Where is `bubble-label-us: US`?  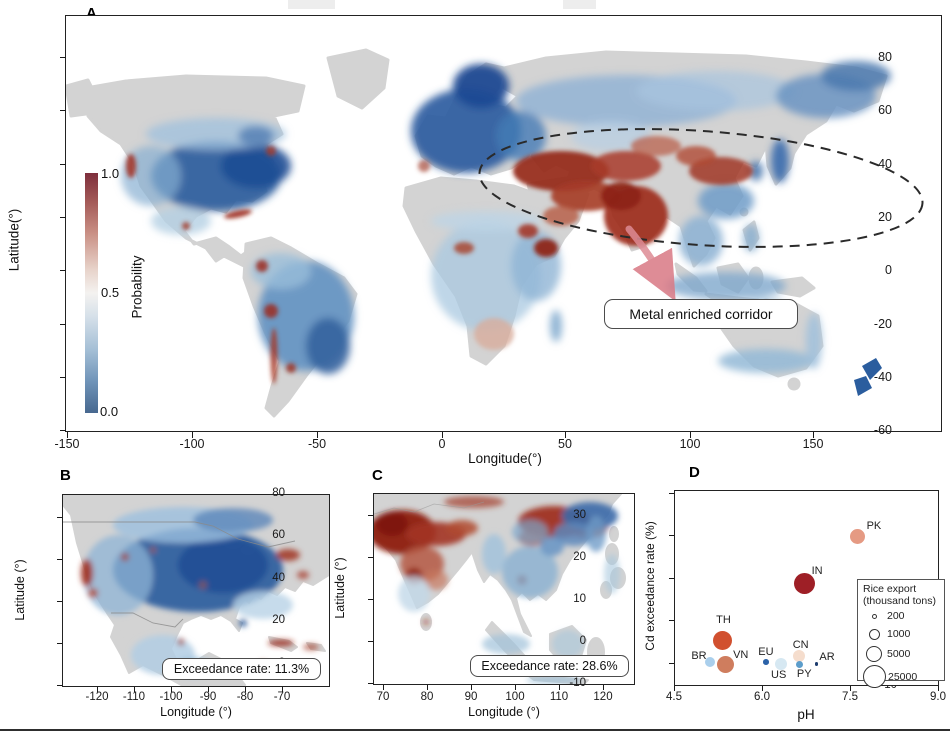 bubble-label-us: US is located at coordinates (779, 675).